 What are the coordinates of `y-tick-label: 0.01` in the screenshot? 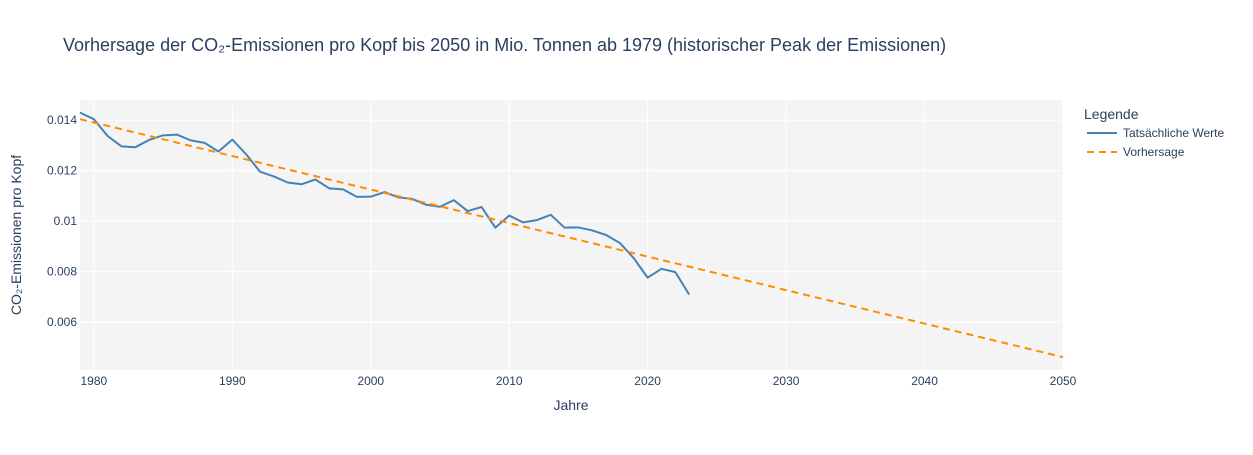 It's located at (66, 221).